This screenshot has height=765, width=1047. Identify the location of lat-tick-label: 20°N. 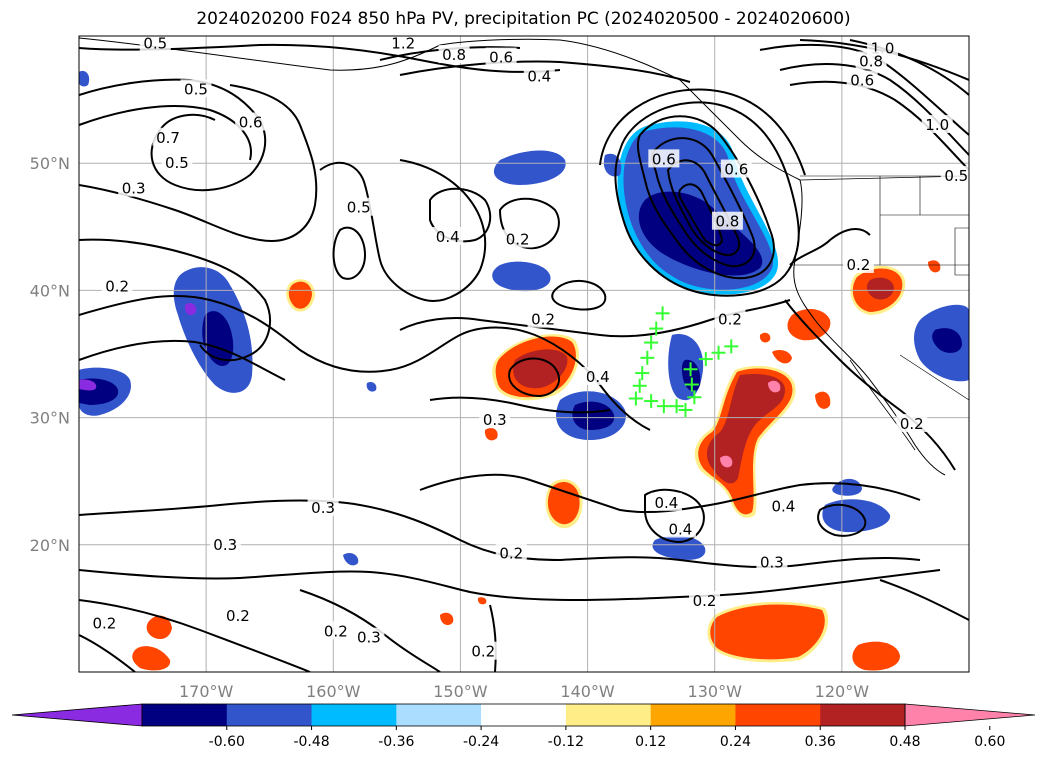
(50, 545).